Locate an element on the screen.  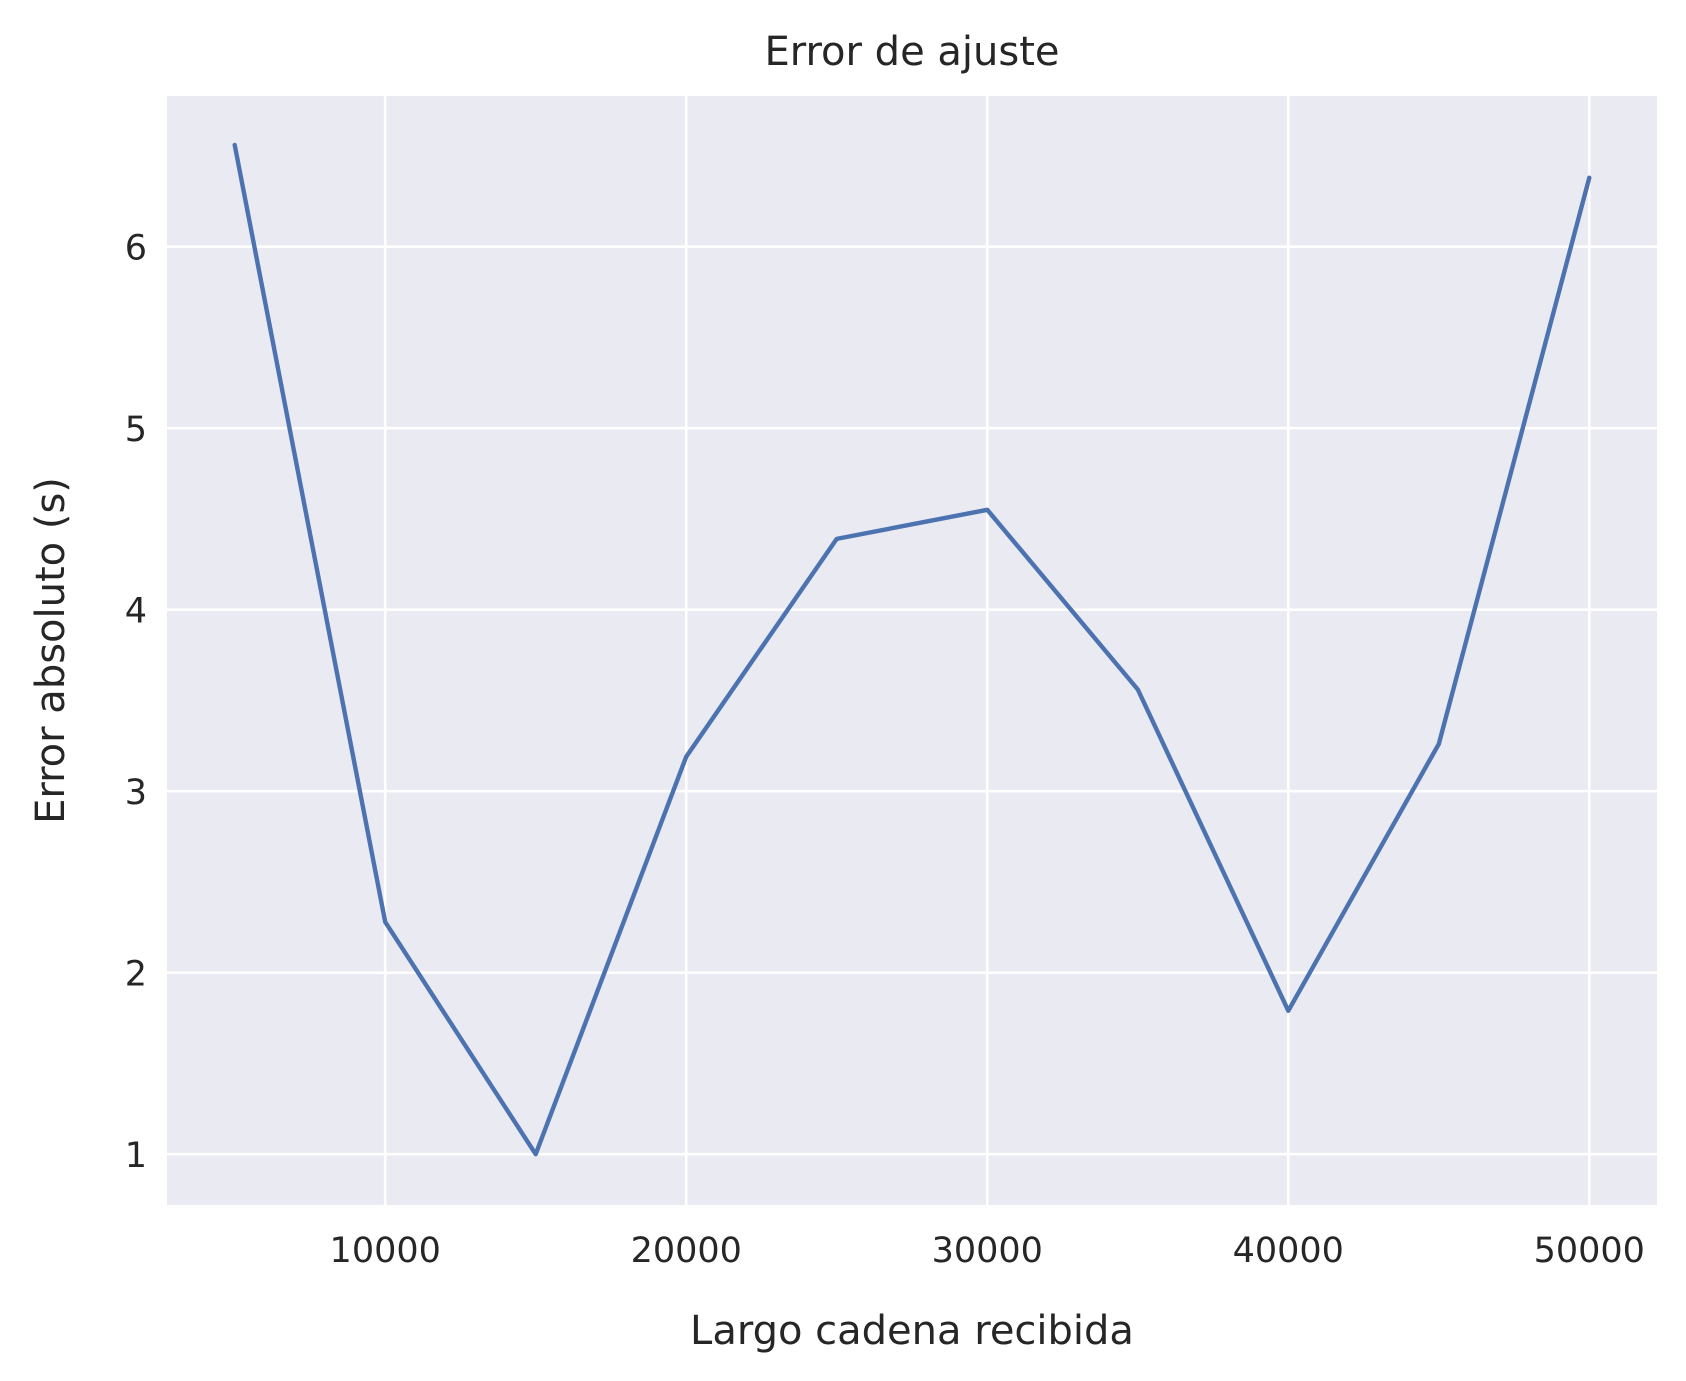
y-tick-label: 4 is located at coordinates (136, 612).